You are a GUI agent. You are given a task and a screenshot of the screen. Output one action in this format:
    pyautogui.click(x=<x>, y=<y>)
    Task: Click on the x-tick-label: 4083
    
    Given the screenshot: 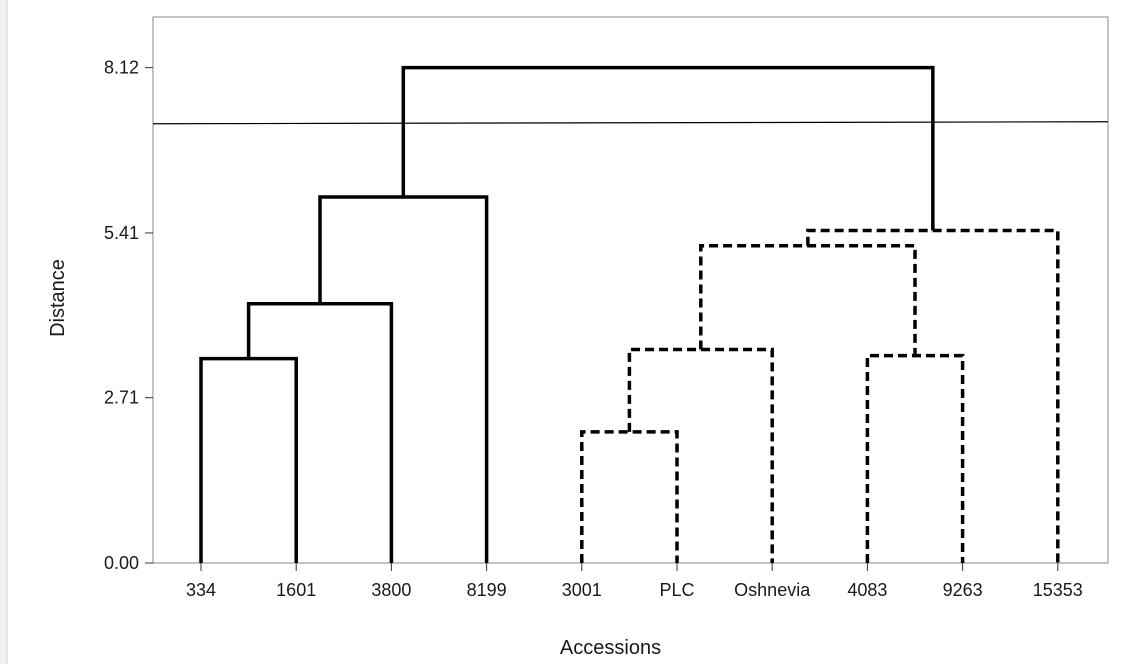 What is the action you would take?
    pyautogui.click(x=867, y=590)
    